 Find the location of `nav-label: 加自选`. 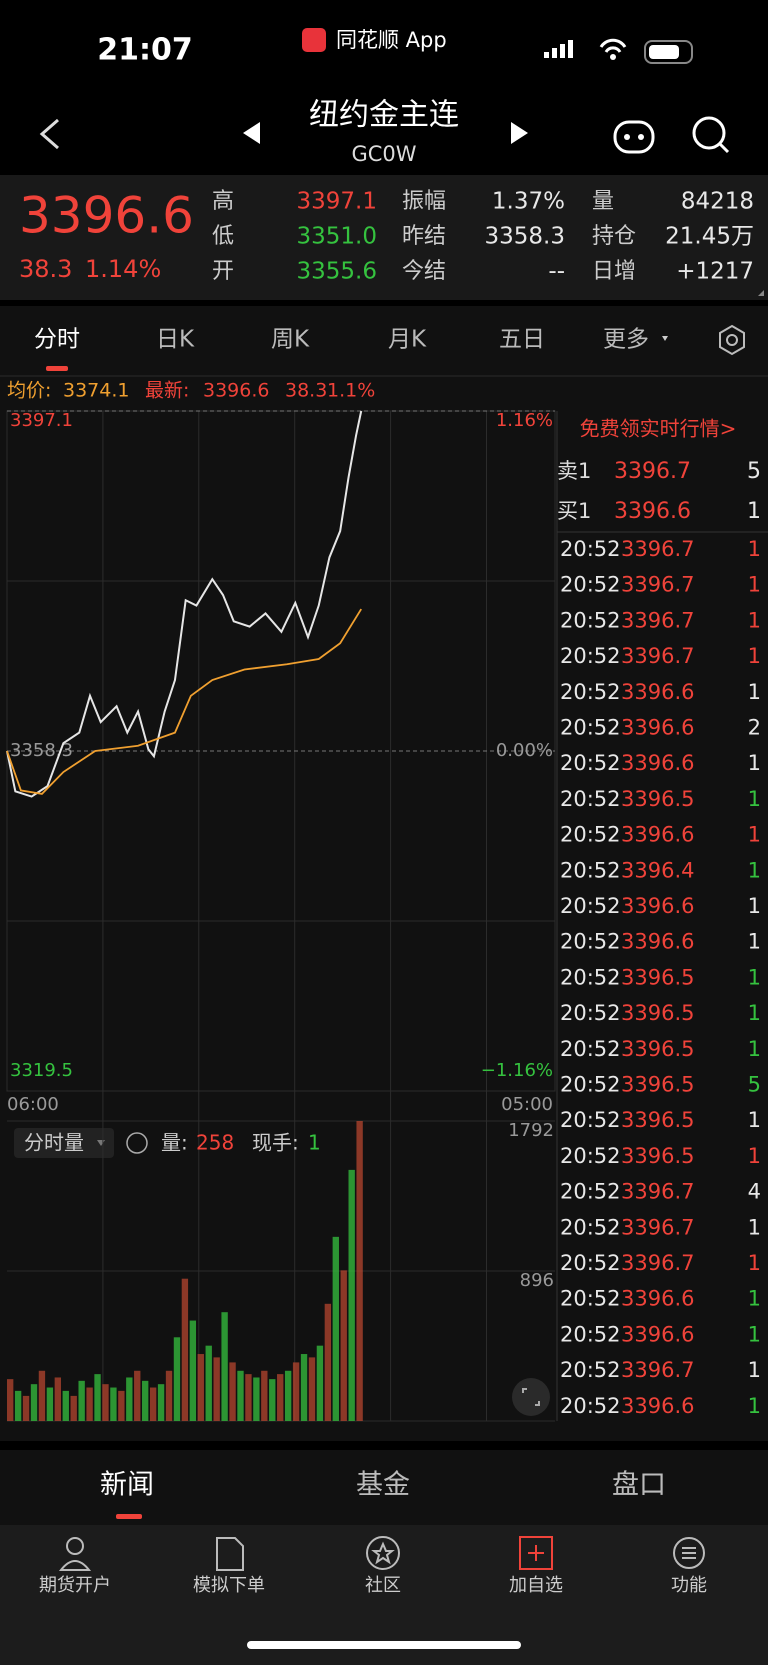

nav-label: 加自选 is located at coordinates (536, 1585).